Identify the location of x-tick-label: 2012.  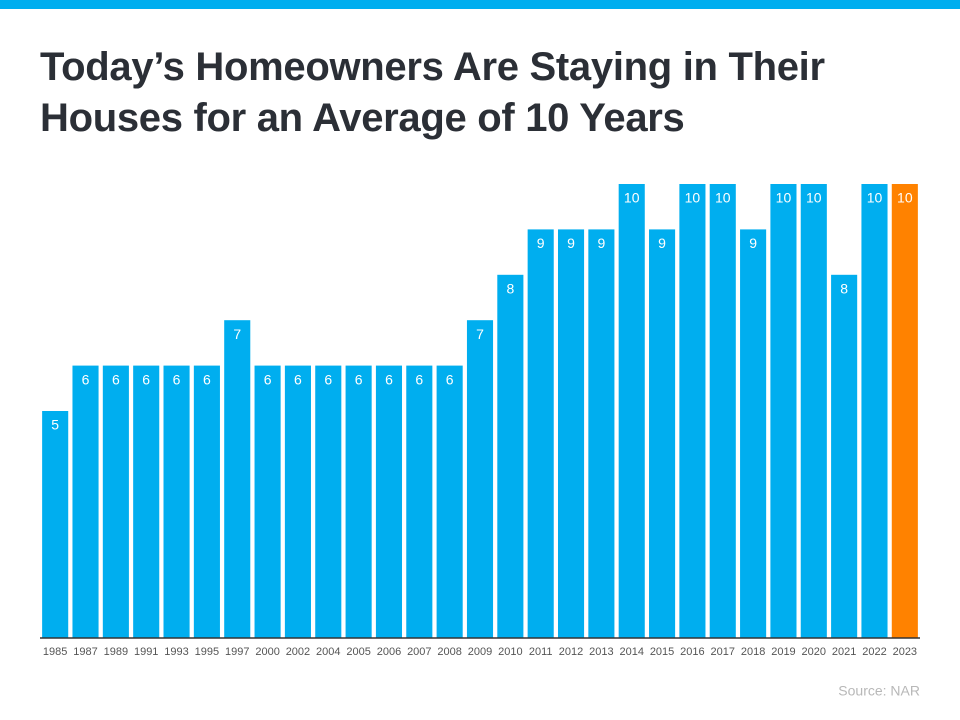
(571, 652).